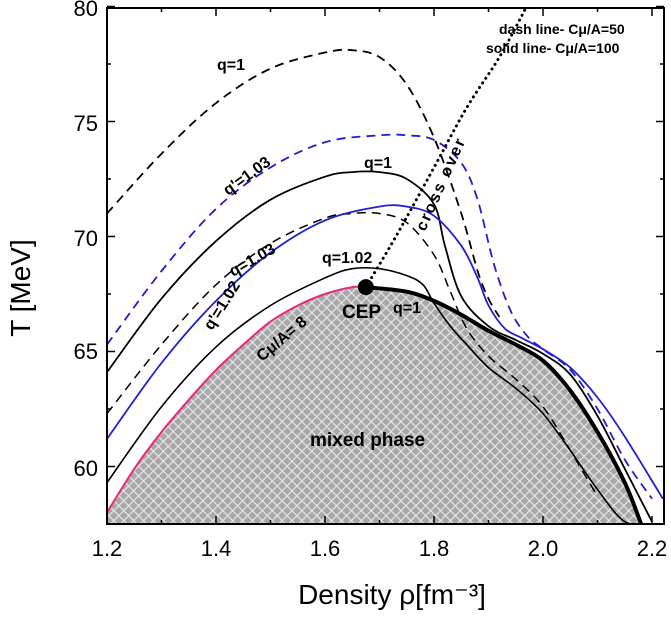 This screenshot has height=619, width=671. Describe the element at coordinates (392, 594) in the screenshot. I see `x-axis-label: Density ρ[fm⁻³]` at that location.